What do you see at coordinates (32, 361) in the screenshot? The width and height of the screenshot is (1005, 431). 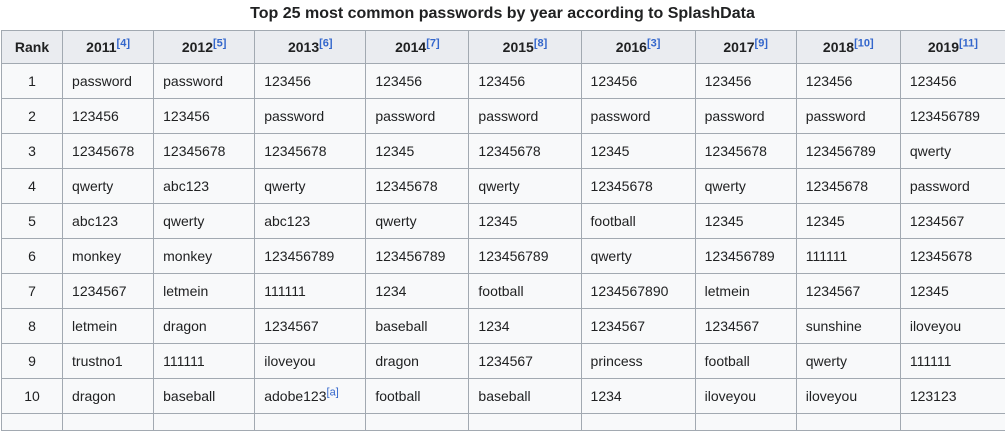 I see `rank-cell: 9` at bounding box center [32, 361].